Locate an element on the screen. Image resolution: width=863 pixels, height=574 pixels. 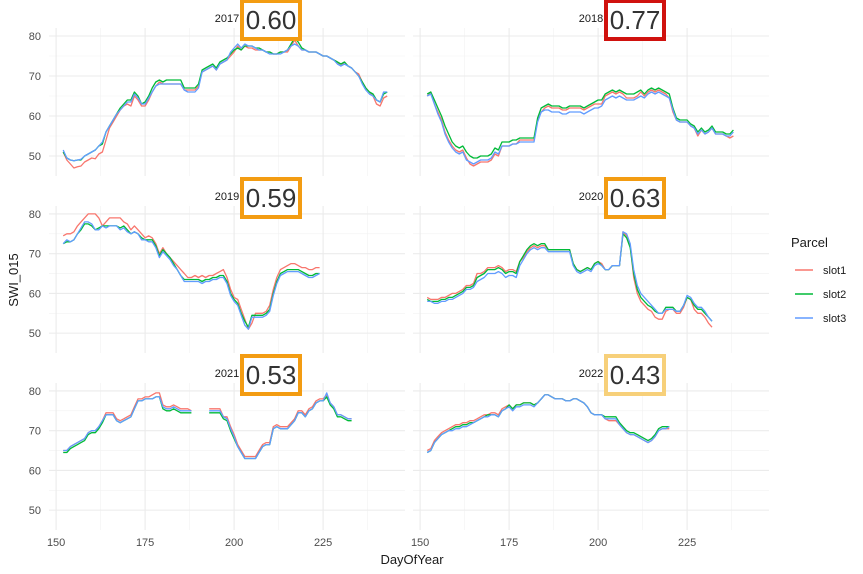
panel-title: 2021 is located at coordinates (227, 374).